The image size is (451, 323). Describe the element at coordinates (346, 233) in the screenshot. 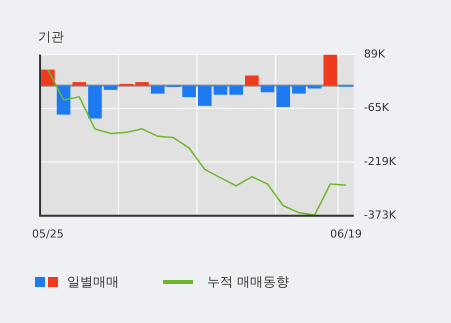

I see `x-tick-label: 06/19` at that location.